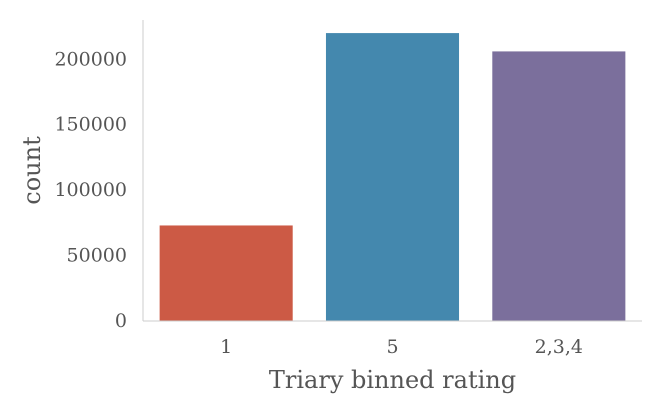 This screenshot has width=662, height=413. What do you see at coordinates (226, 347) in the screenshot?
I see `x-tick-label: 1` at bounding box center [226, 347].